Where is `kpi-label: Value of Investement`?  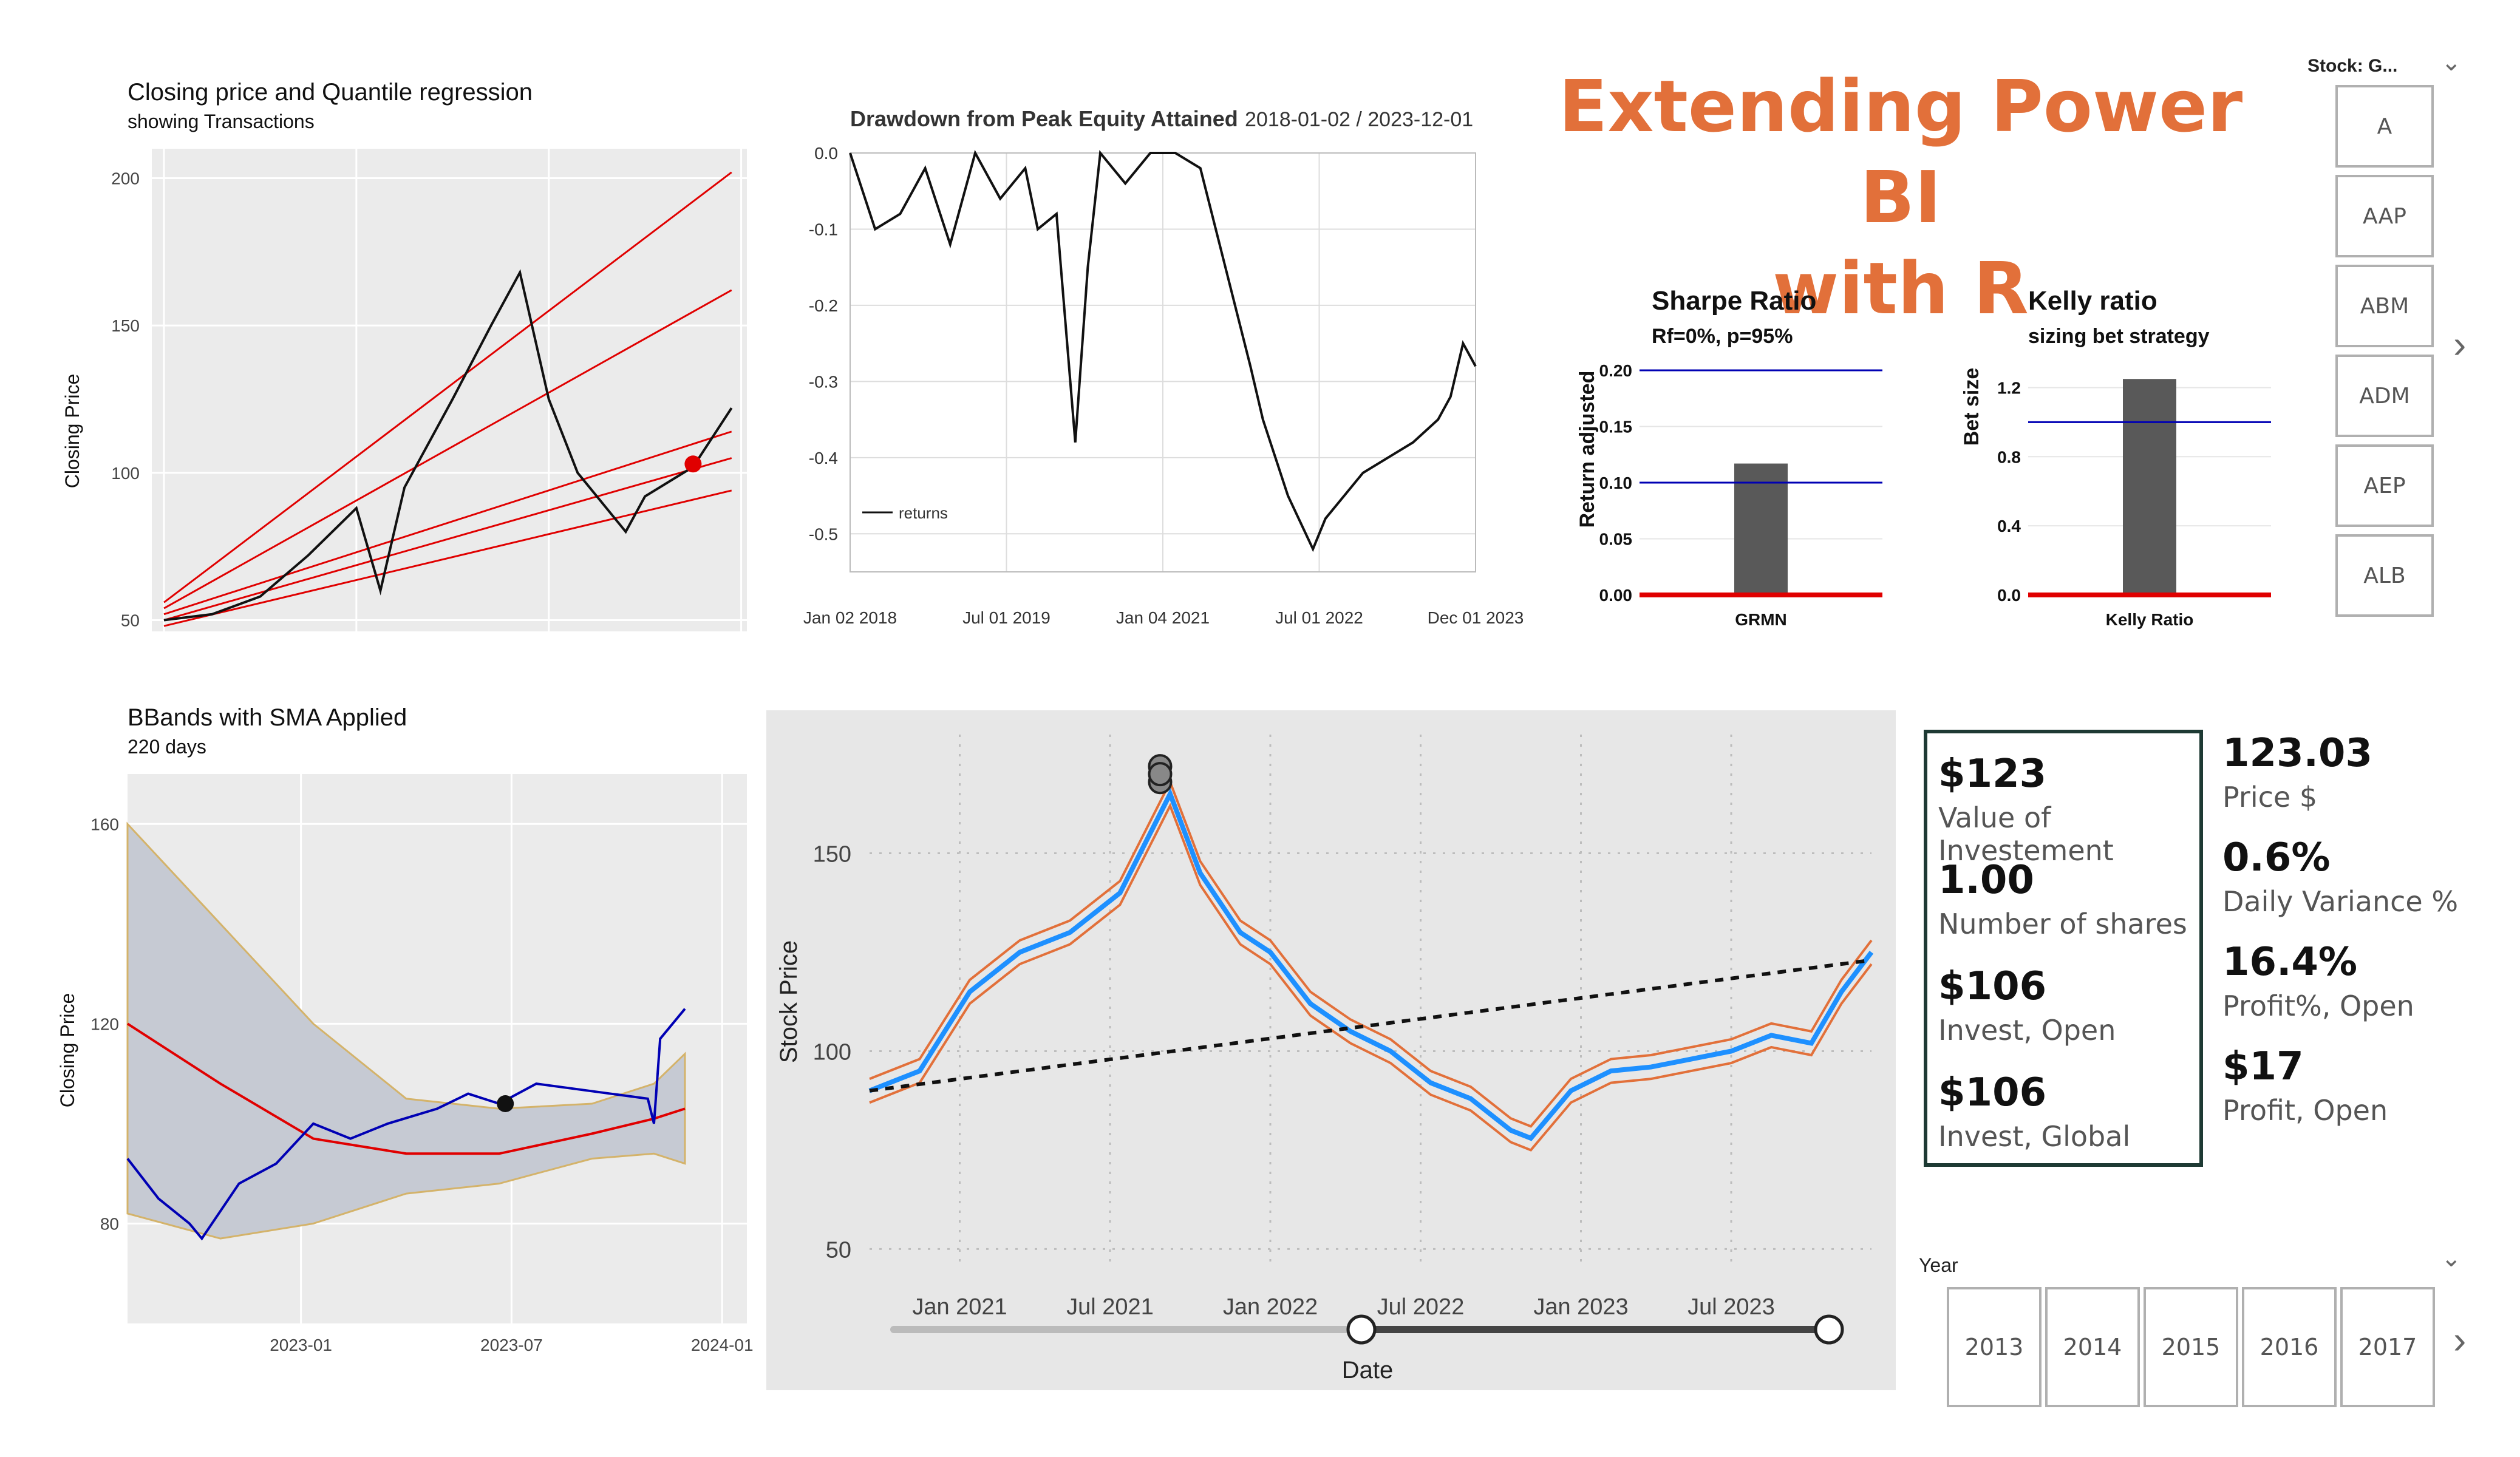
kpi-label: Value of Investement is located at coordinates (2026, 834).